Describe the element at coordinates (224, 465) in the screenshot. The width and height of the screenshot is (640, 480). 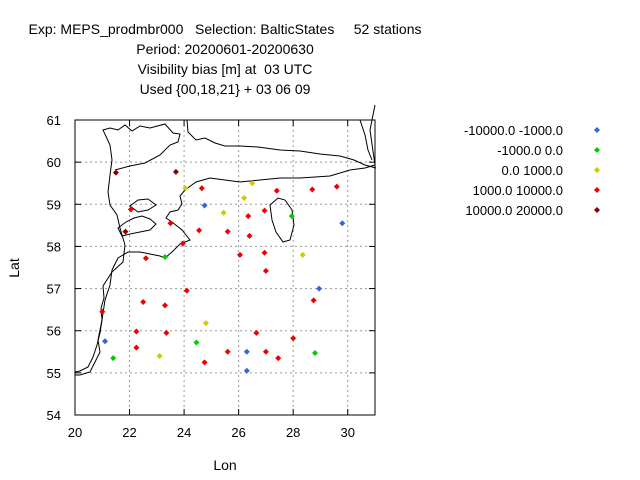
I see `x-axis-label: Lon` at that location.